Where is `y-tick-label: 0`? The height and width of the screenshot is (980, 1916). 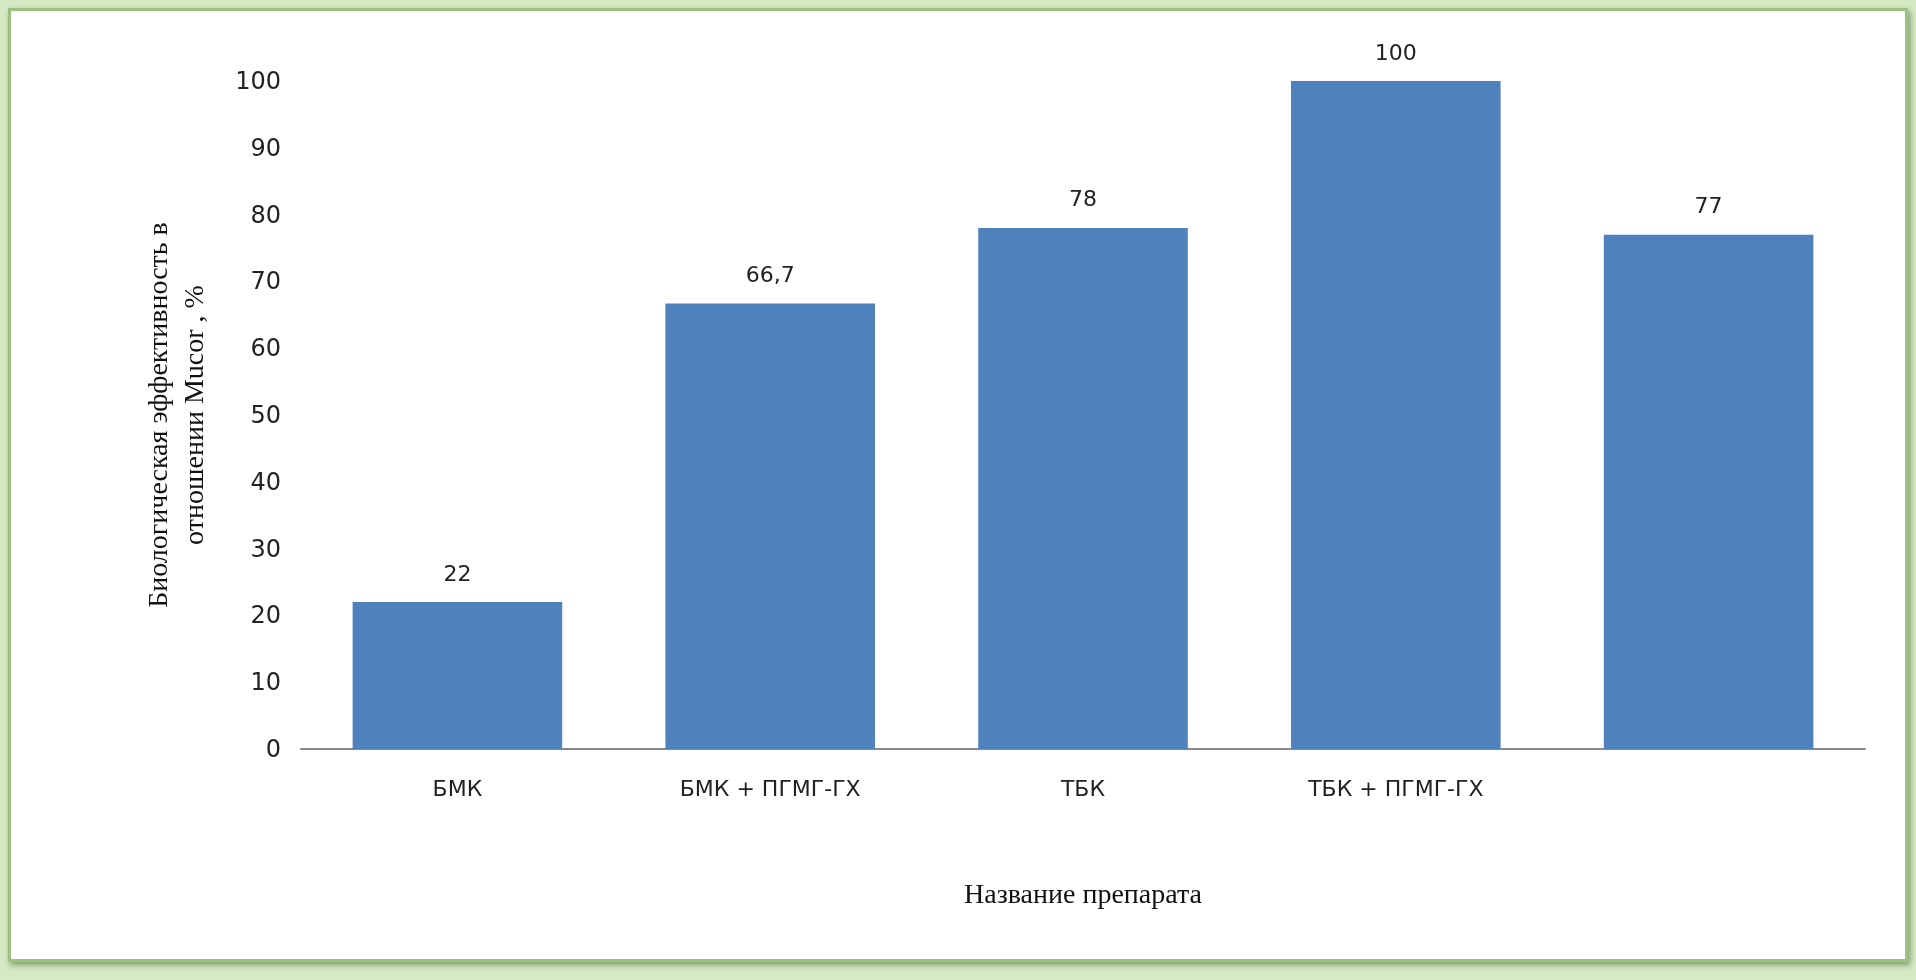
y-tick-label: 0 is located at coordinates (273, 749).